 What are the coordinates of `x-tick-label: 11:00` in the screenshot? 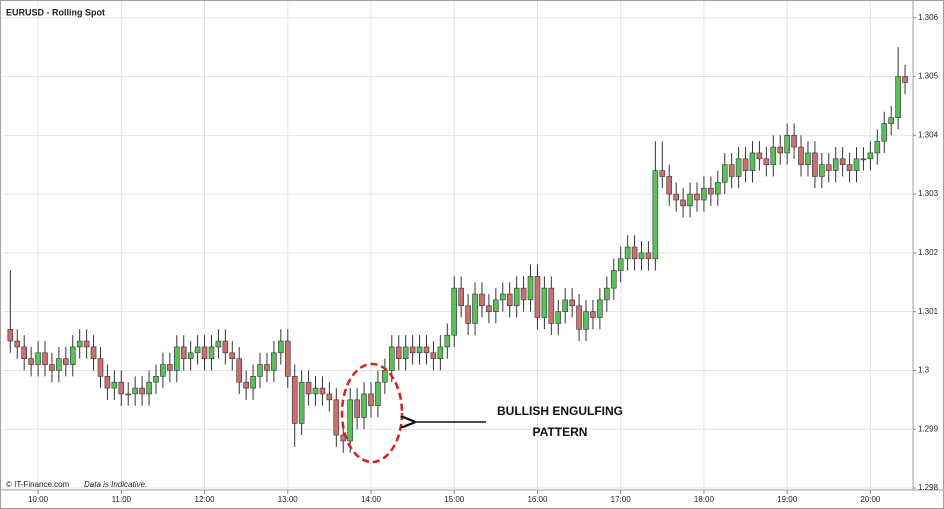 It's located at (122, 499).